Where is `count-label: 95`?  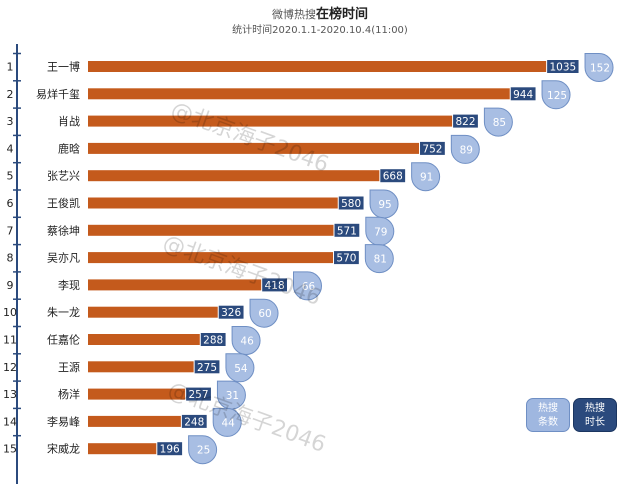 count-label: 95 is located at coordinates (384, 205).